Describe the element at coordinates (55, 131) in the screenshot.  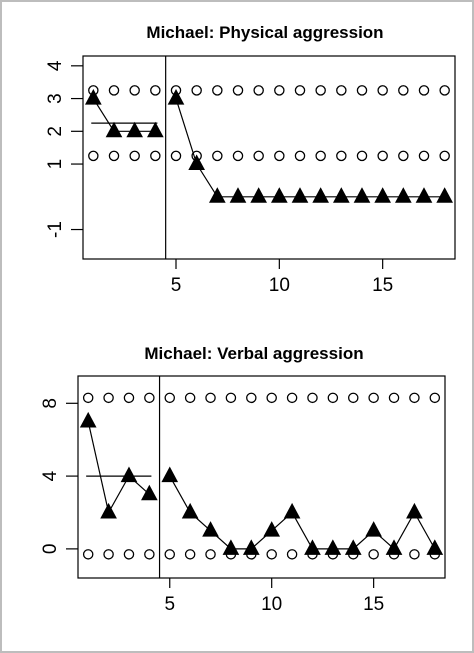
I see `y-tick-label: 2` at that location.